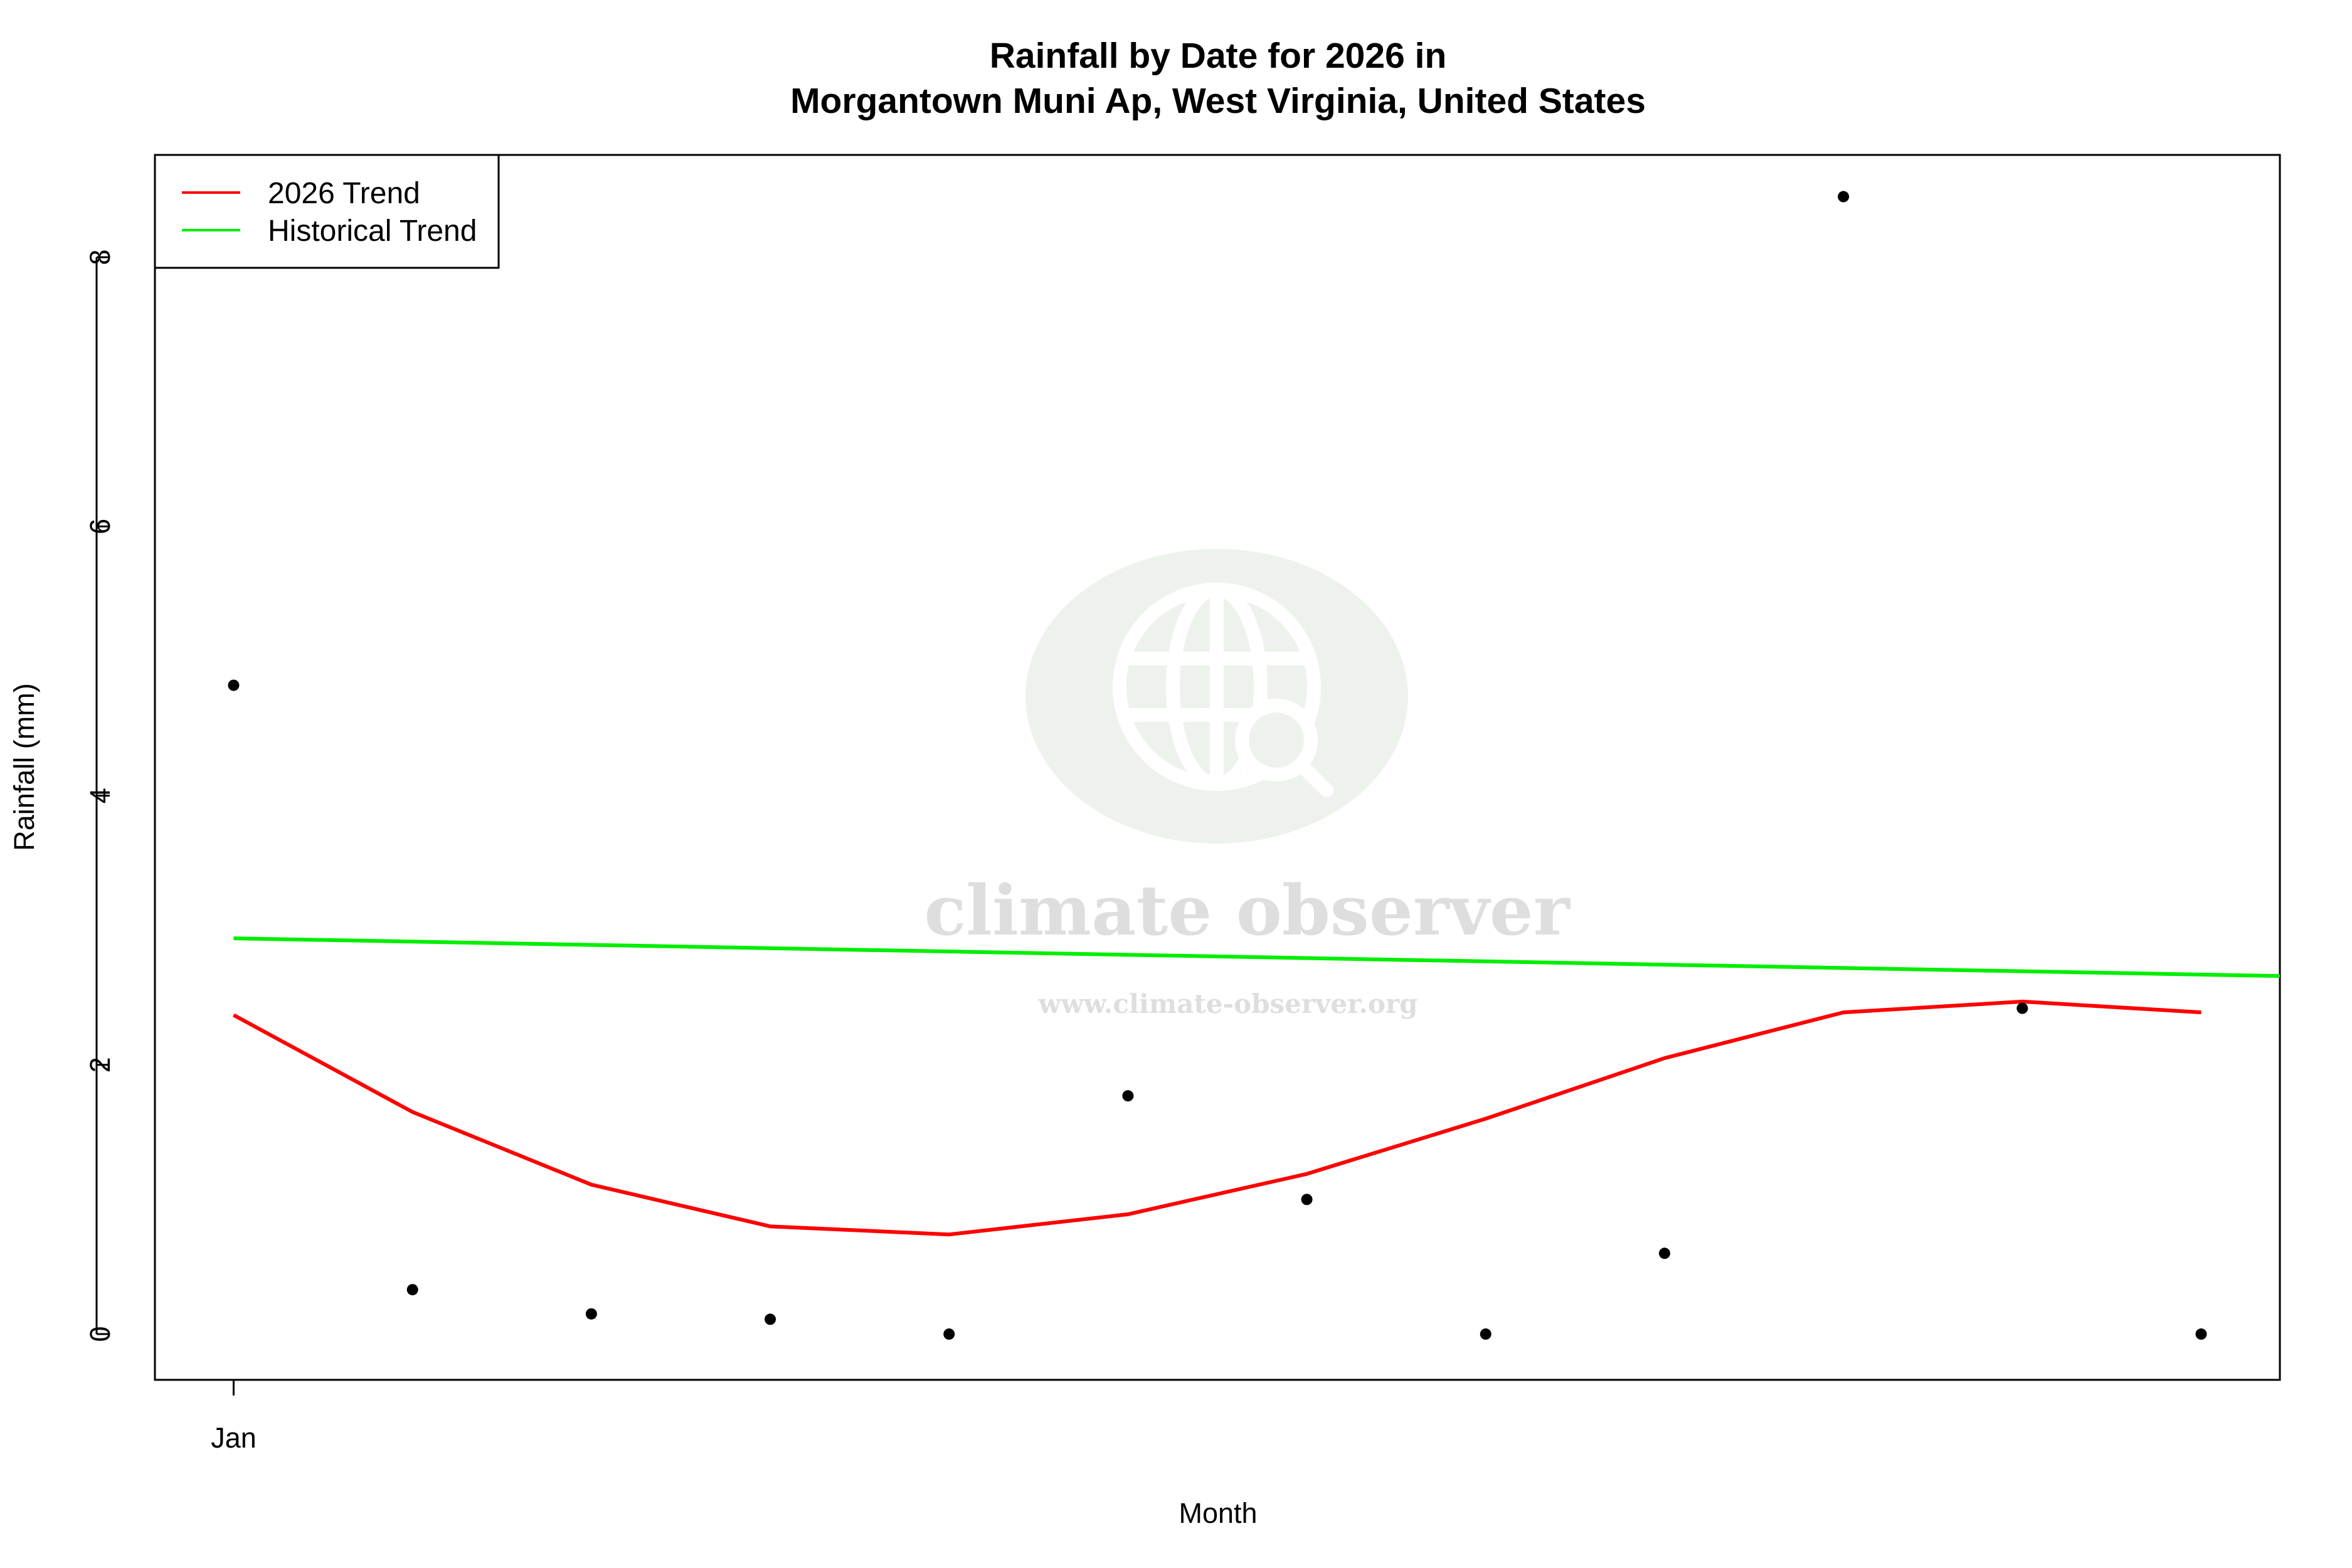 This screenshot has height=1568, width=2352. Describe the element at coordinates (100, 1065) in the screenshot. I see `y-tick-label-2: 2` at that location.